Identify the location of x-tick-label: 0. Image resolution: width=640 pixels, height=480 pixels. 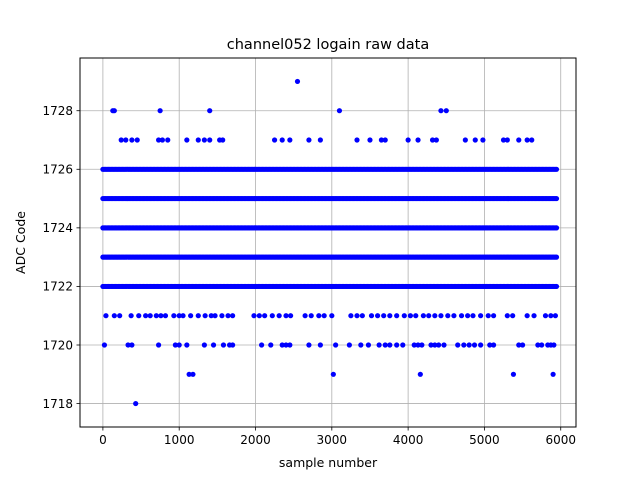
(103, 440).